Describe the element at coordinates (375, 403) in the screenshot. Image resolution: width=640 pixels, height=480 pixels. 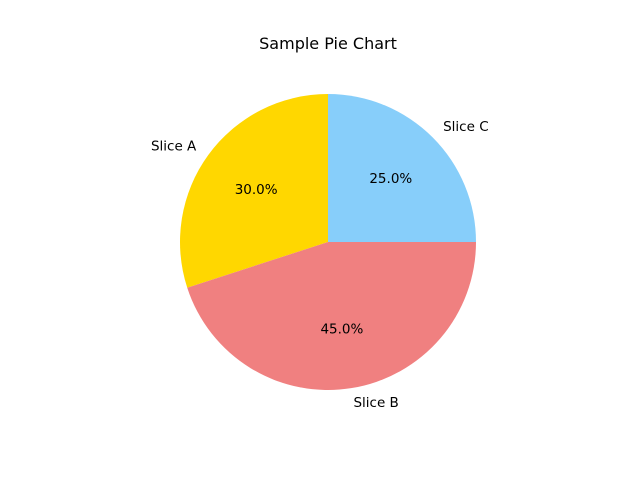
I see `slice-label-slice-b: Slice B` at that location.